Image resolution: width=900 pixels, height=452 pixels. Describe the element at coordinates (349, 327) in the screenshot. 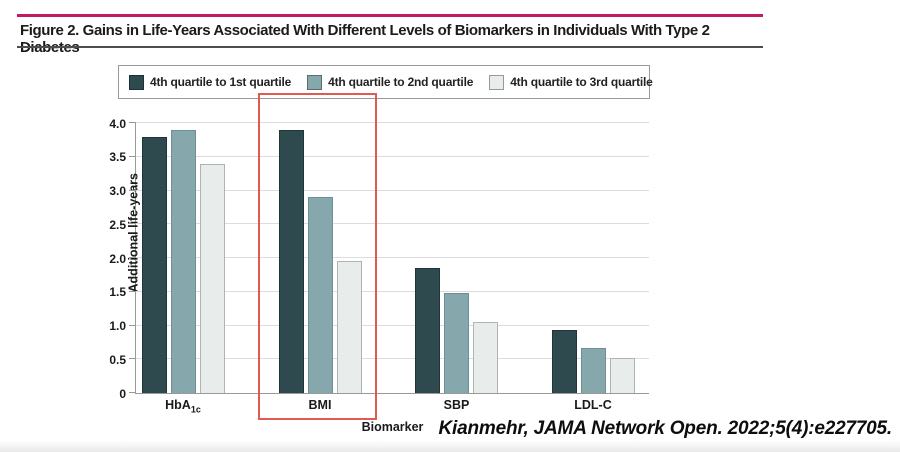

I see `bar-series3-bmi` at that location.